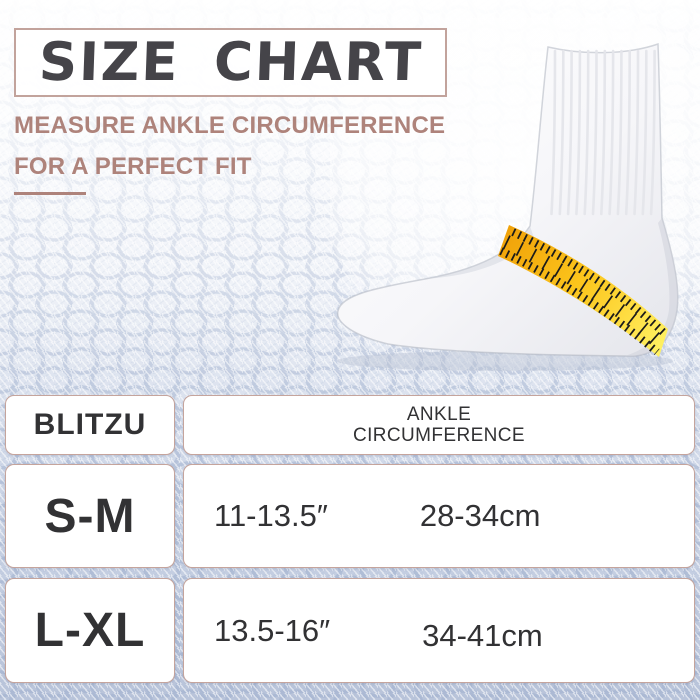  What do you see at coordinates (230, 125) in the screenshot?
I see `subtitle-line-1: MEASURE ANKLE CIRCUMFERENCE` at bounding box center [230, 125].